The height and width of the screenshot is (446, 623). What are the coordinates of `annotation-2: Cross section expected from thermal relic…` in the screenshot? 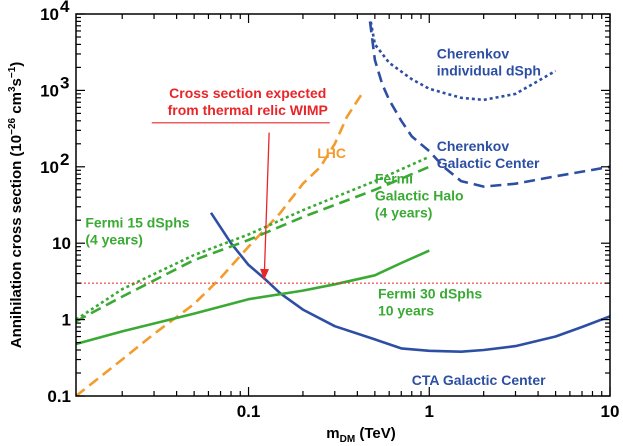 It's located at (248, 101).